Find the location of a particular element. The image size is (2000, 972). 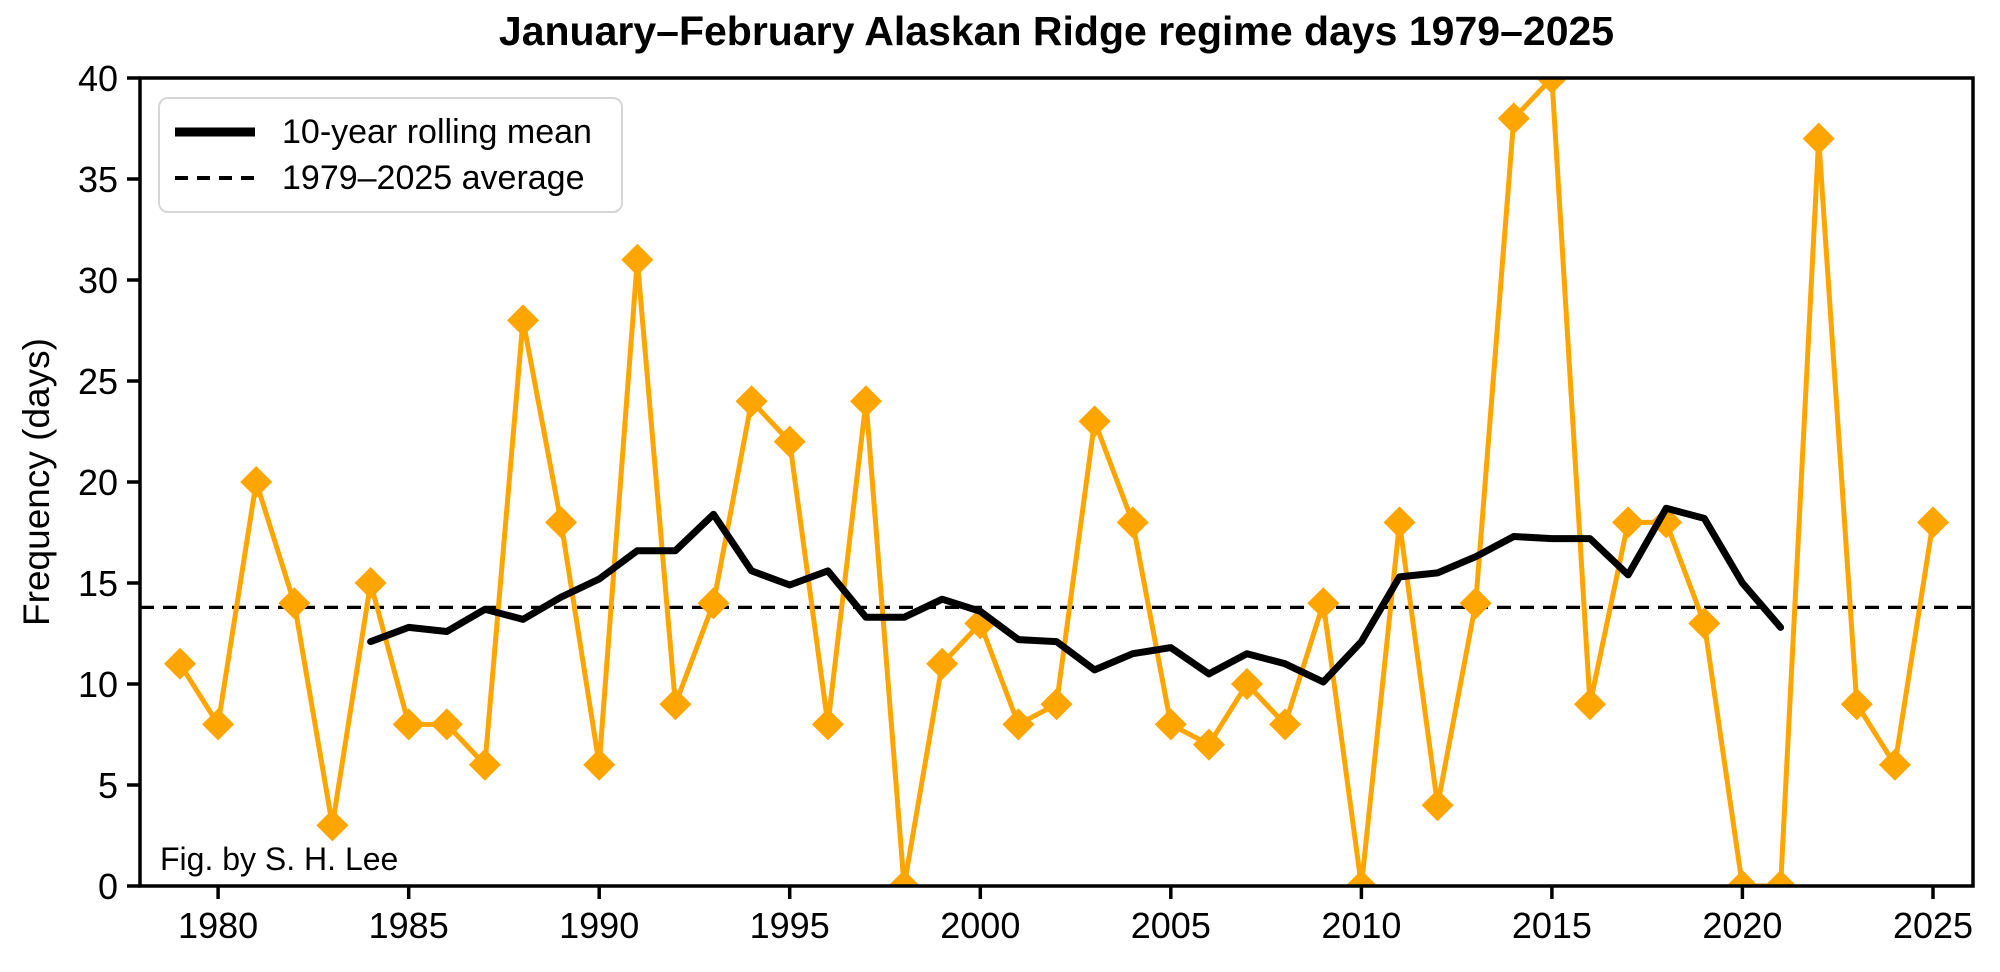

legend-entry-average: 1979–2025 average is located at coordinates (390, 178).